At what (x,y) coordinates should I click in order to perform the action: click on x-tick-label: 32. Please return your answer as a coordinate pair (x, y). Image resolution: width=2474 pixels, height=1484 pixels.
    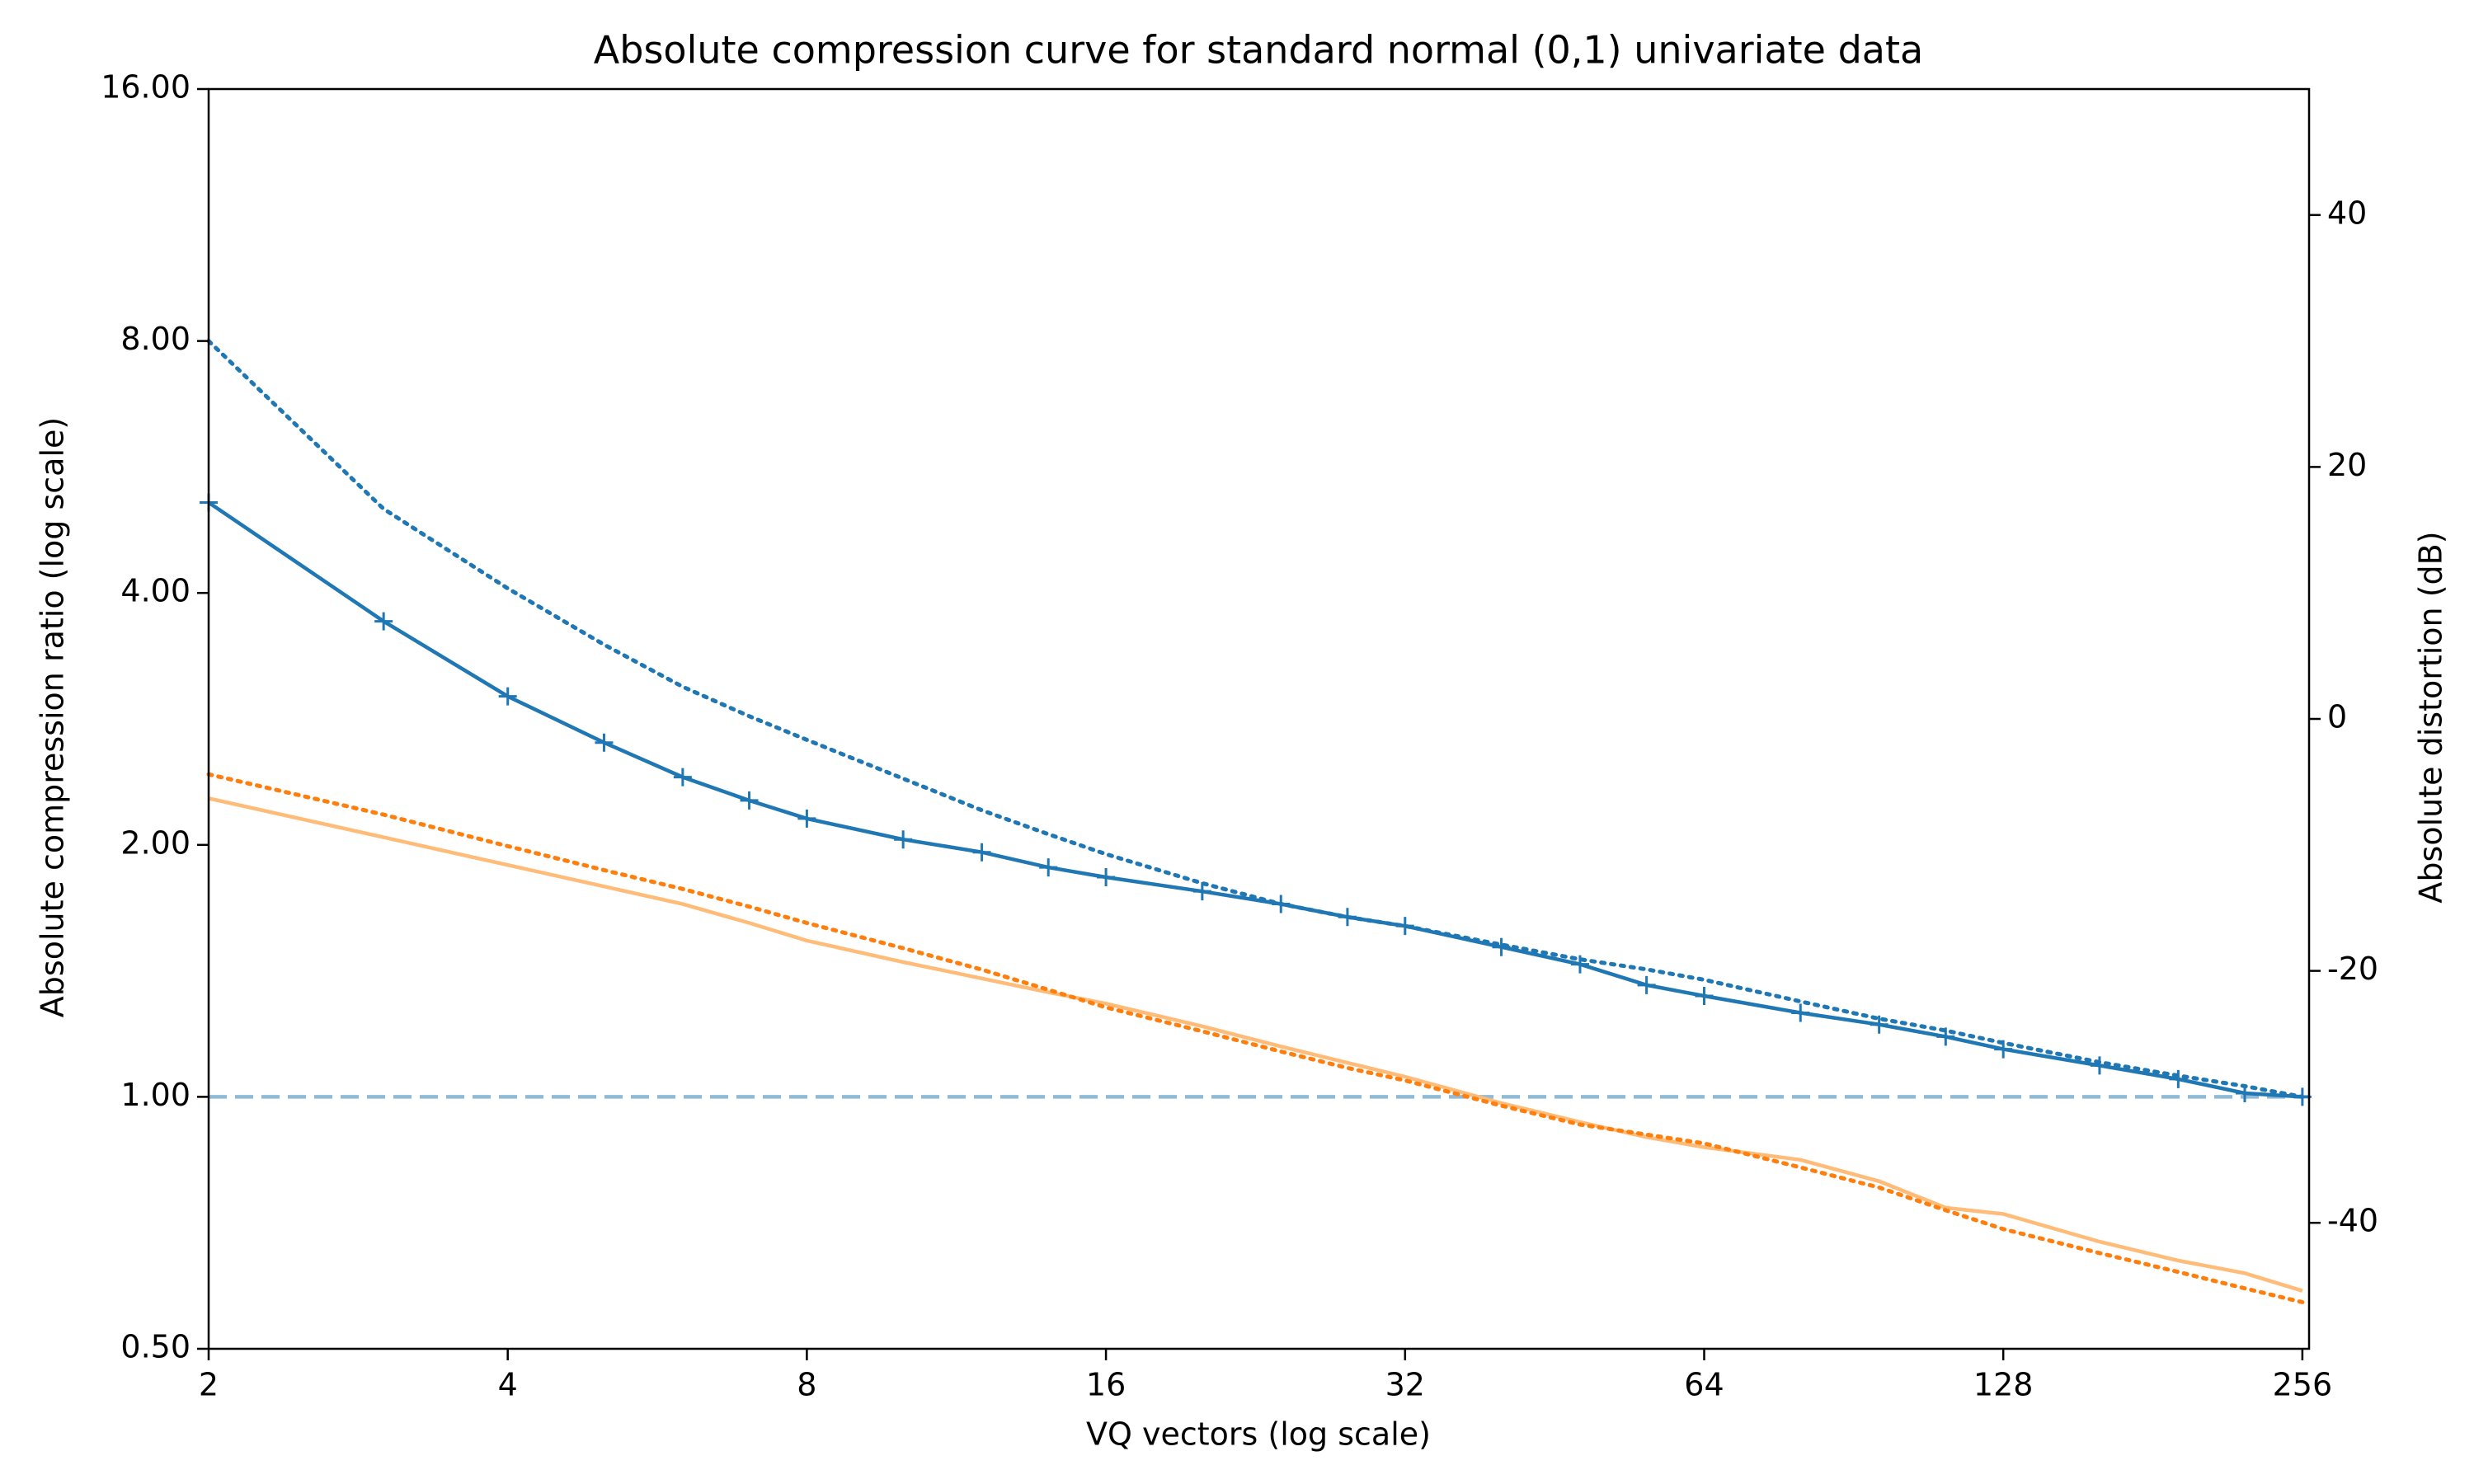
    Looking at the image, I should click on (1405, 1385).